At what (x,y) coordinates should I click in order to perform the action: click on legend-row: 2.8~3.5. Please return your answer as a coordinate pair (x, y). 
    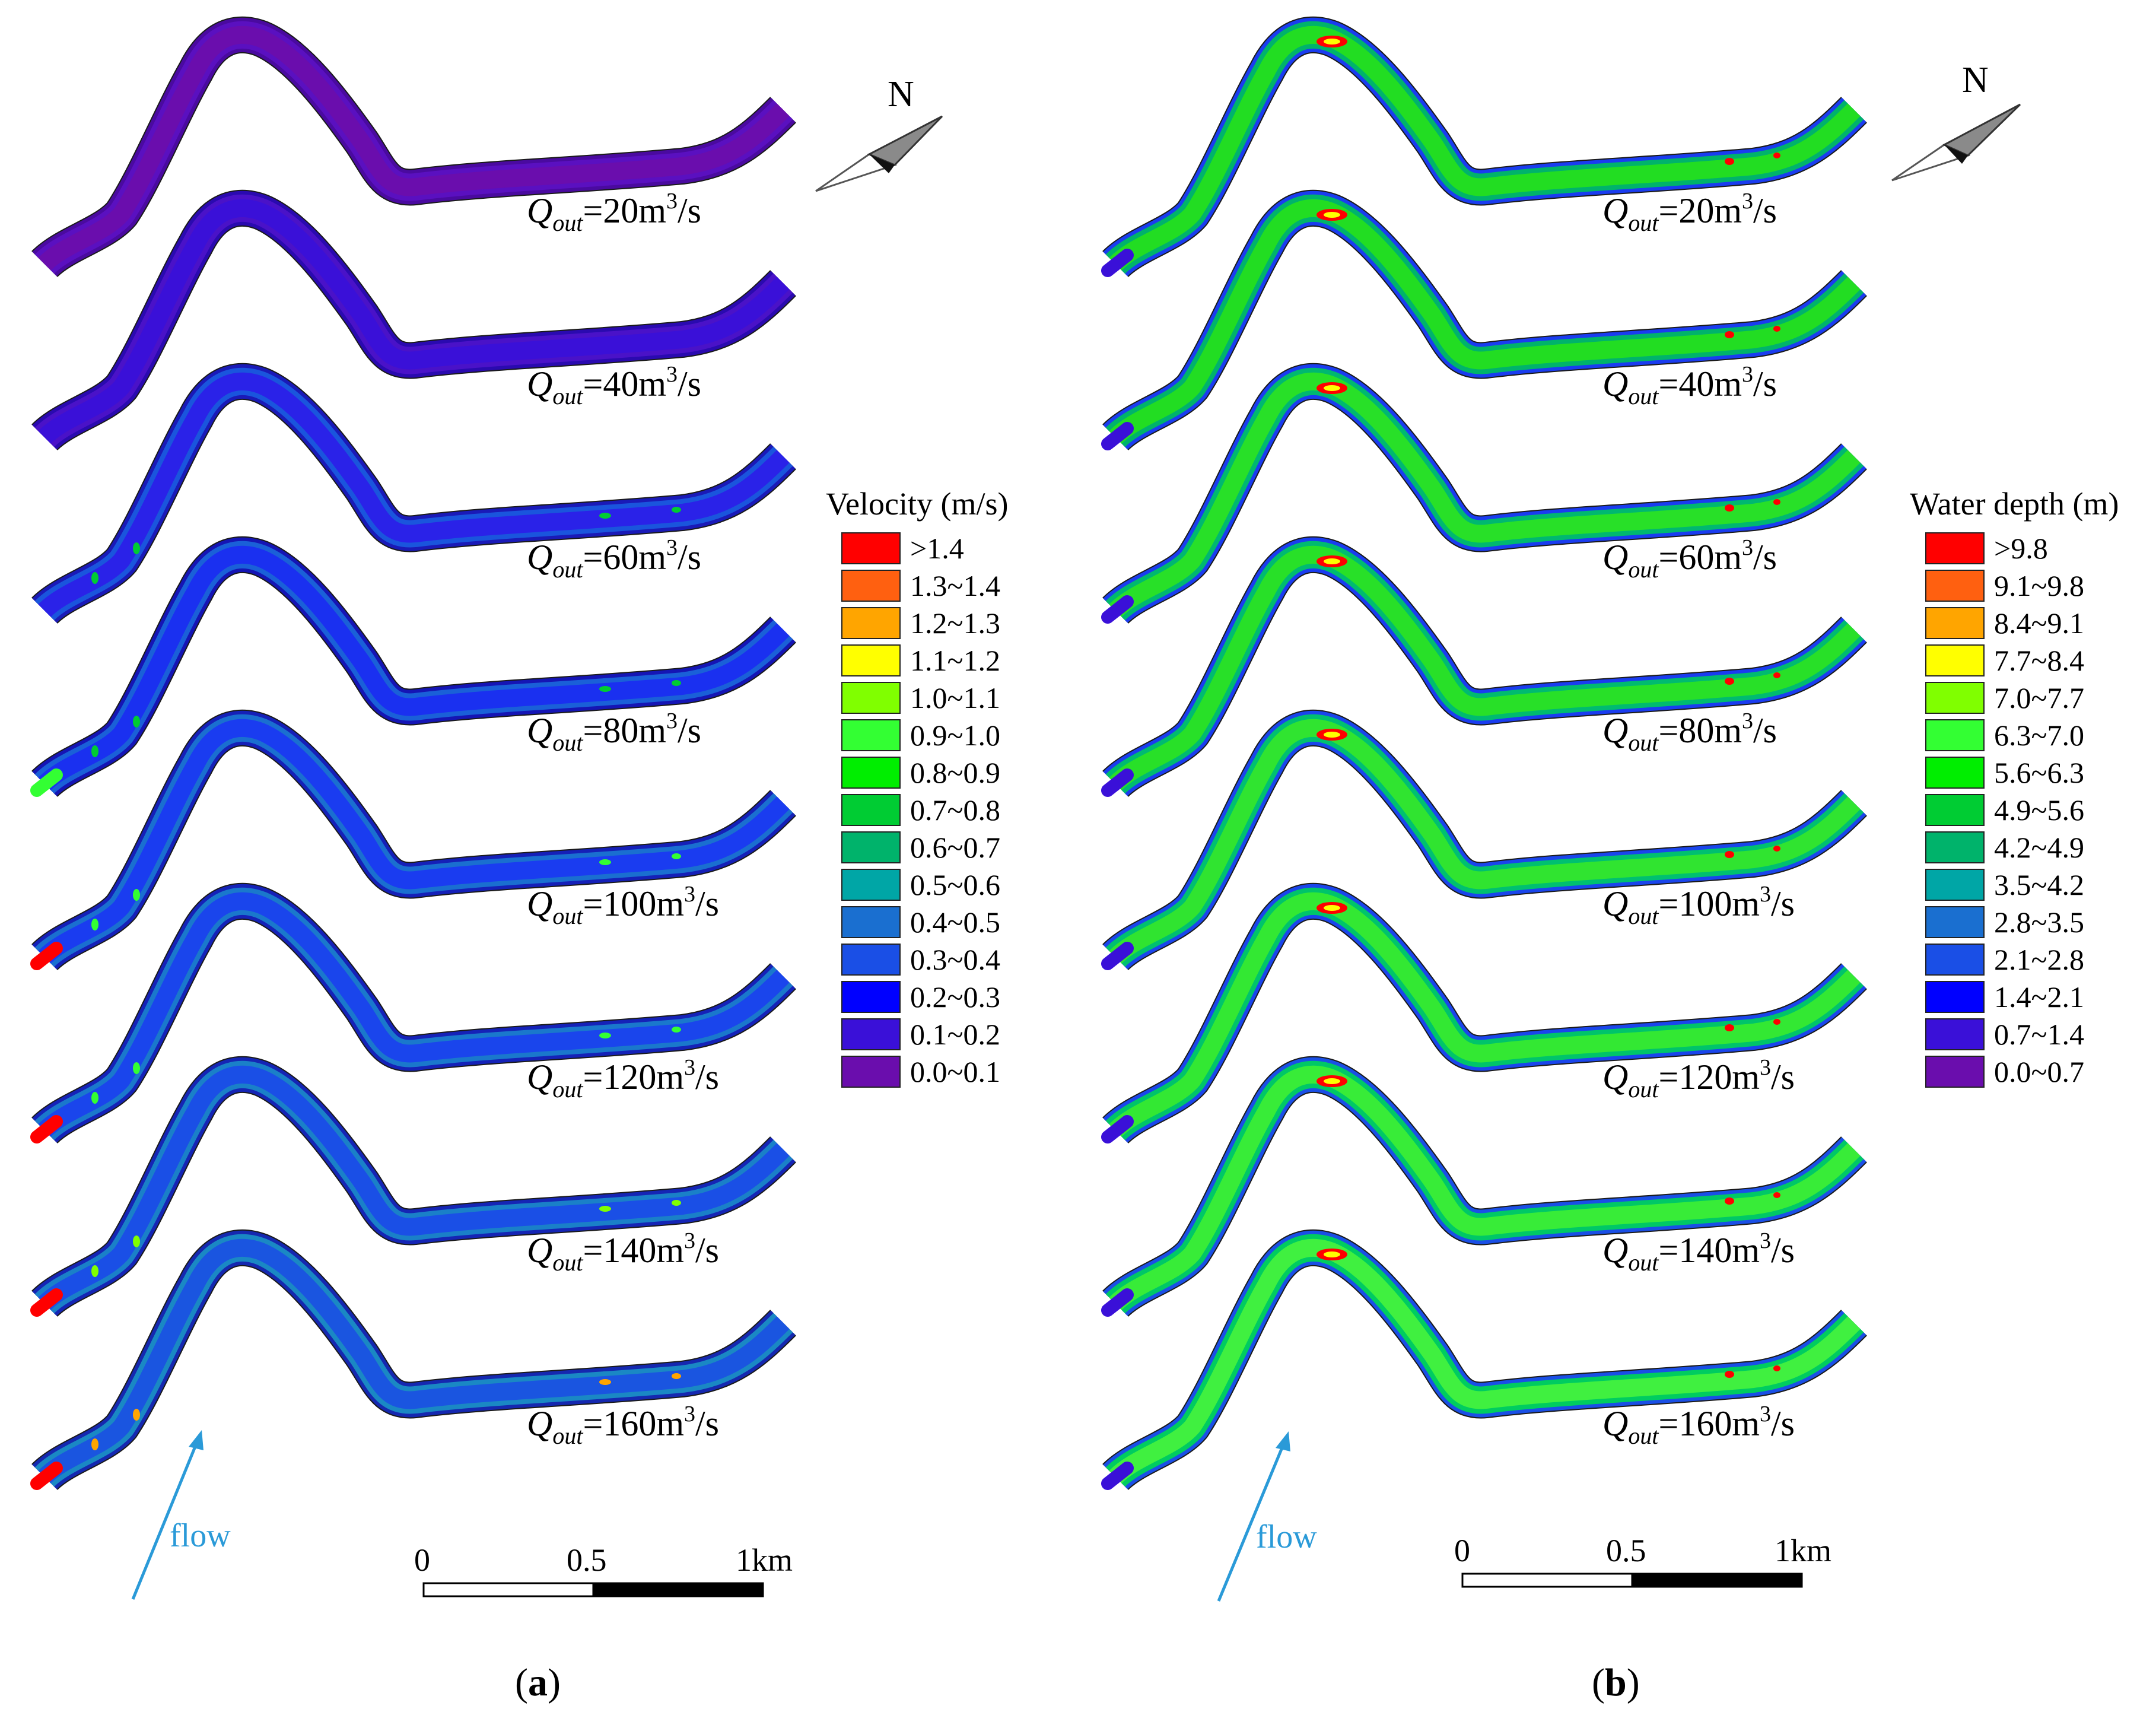
    Looking at the image, I should click on (2022, 922).